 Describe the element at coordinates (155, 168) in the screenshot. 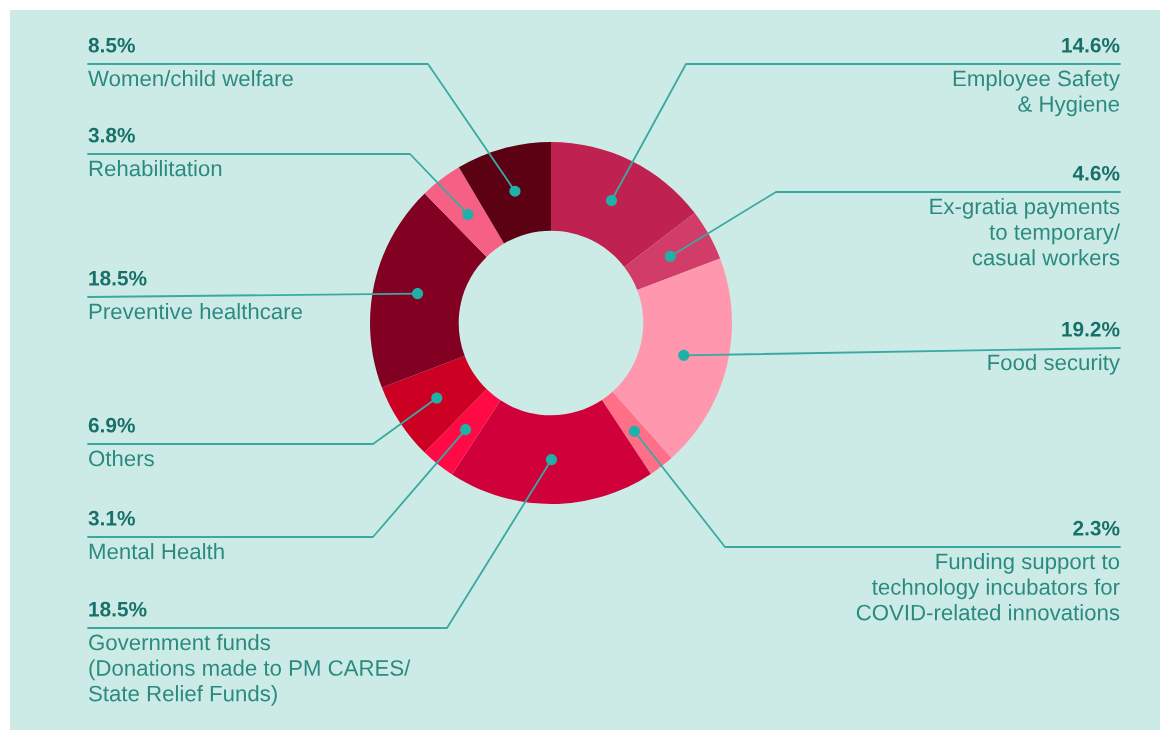

I see `slice-label: Rehabilitation` at that location.